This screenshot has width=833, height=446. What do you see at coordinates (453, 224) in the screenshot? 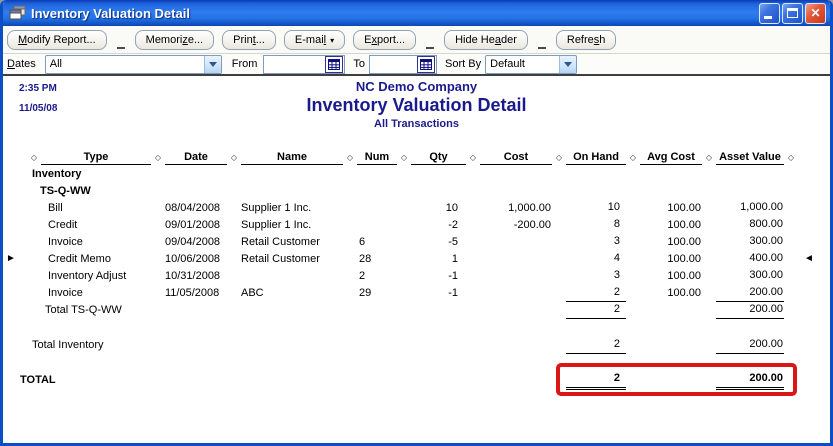
I see `cell-qty: -2` at bounding box center [453, 224].